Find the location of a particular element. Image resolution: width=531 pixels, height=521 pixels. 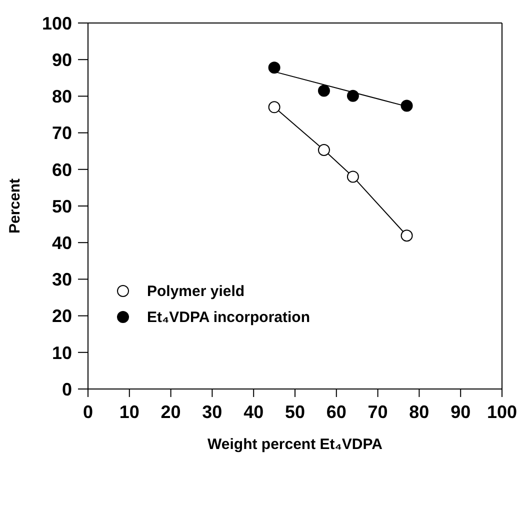

x-tick-label: 20 is located at coordinates (170, 412).